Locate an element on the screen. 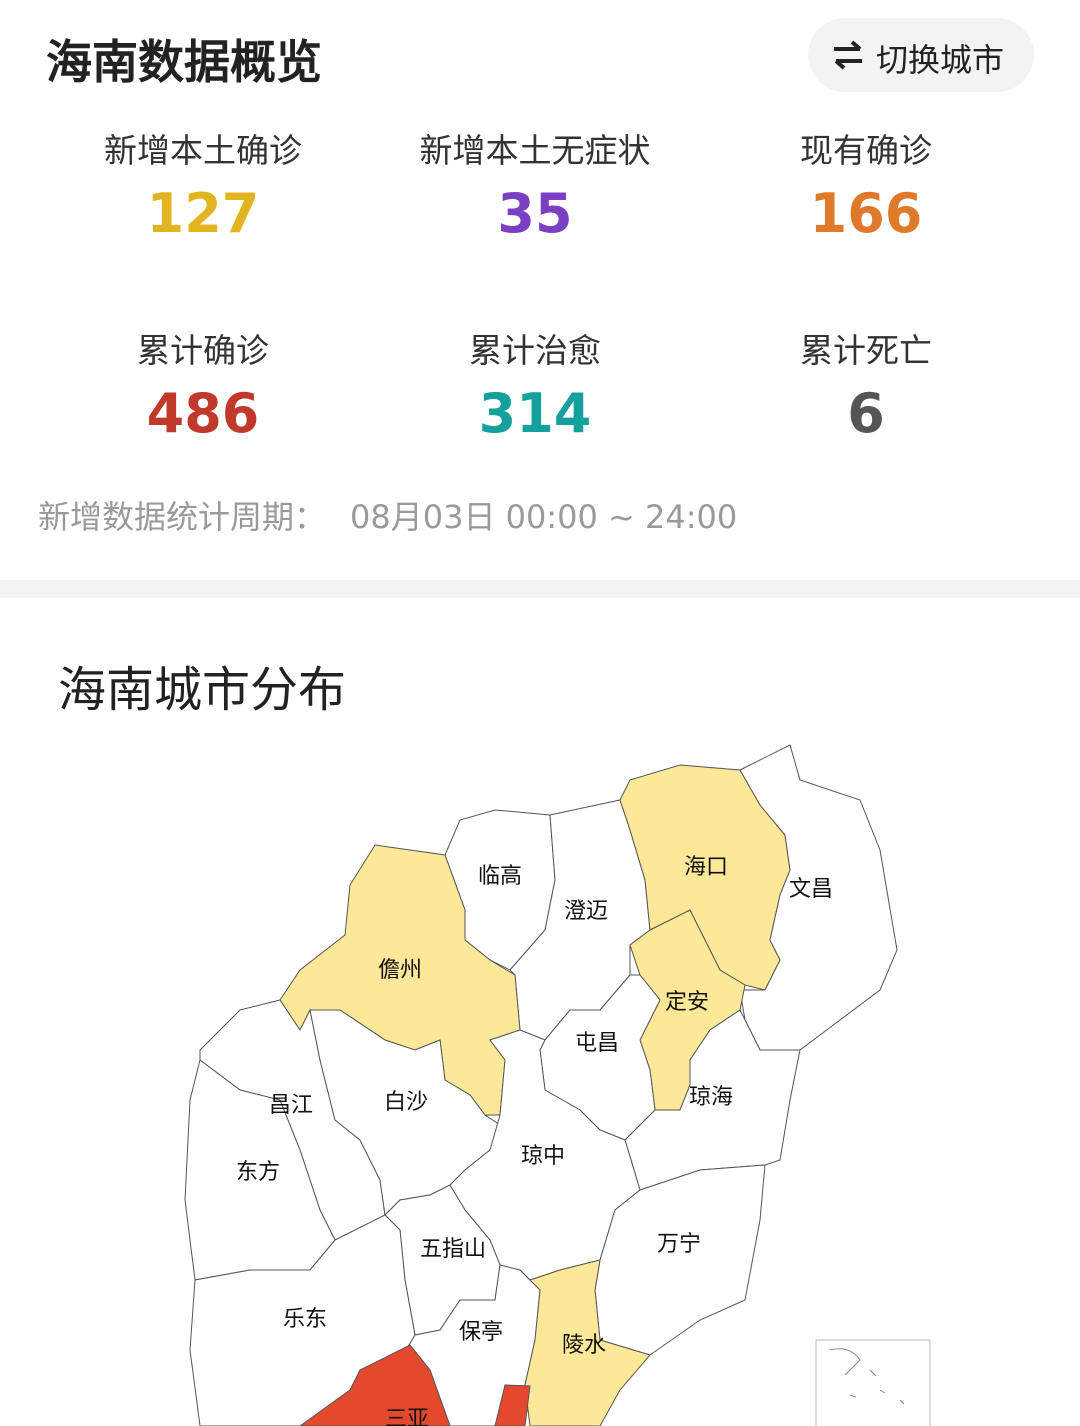  region-label: 三亚 is located at coordinates (407, 1416).